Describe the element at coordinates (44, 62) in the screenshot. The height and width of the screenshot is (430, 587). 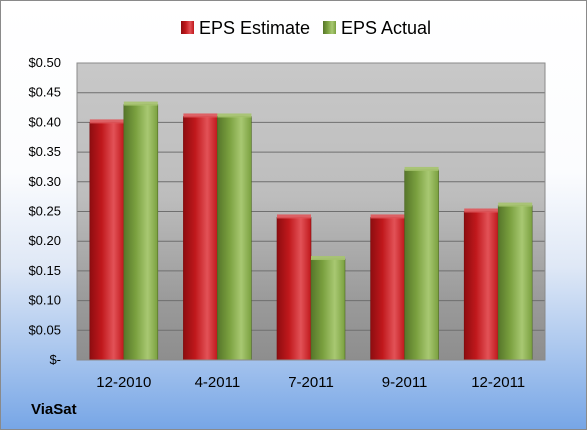
I see `y-tick-label: $0.50` at that location.